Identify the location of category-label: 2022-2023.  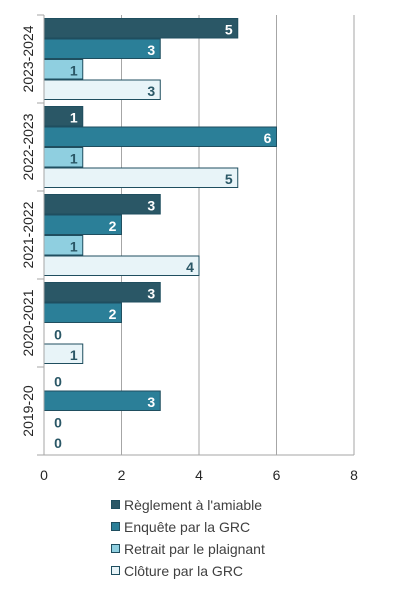
(28, 146).